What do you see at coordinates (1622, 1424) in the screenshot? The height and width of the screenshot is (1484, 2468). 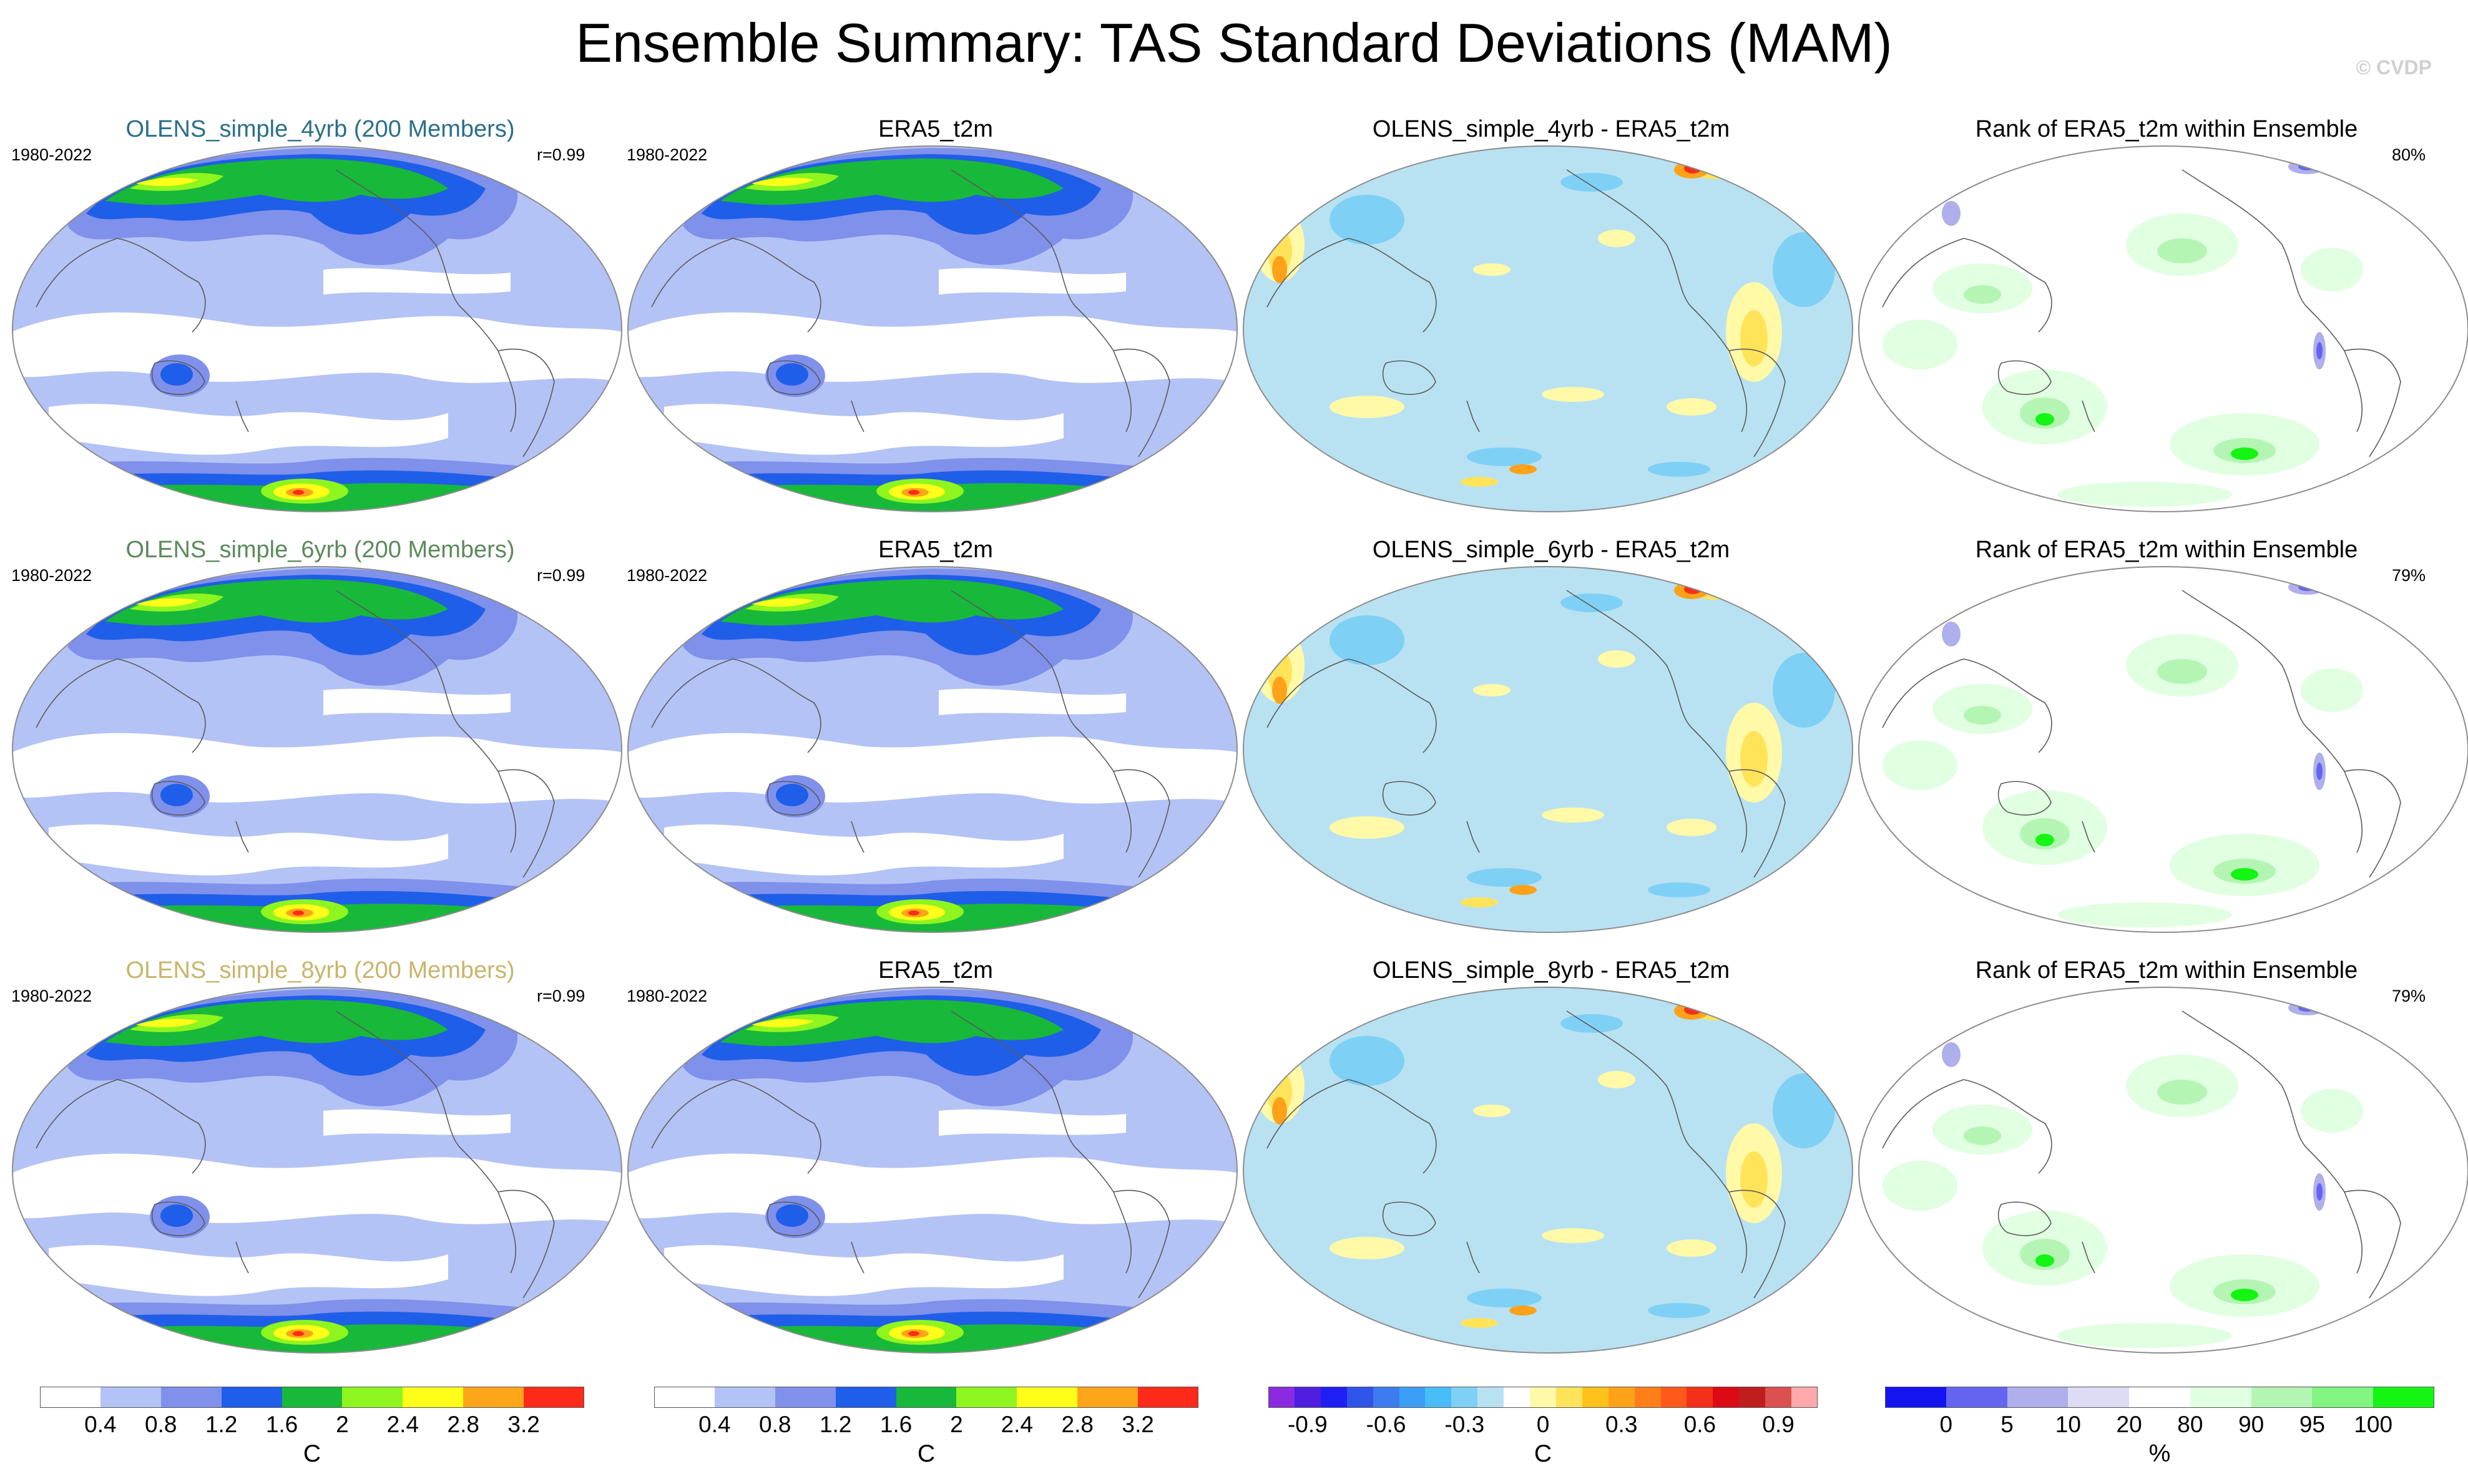 I see `colorbar-tick-label: 0.3` at bounding box center [1622, 1424].